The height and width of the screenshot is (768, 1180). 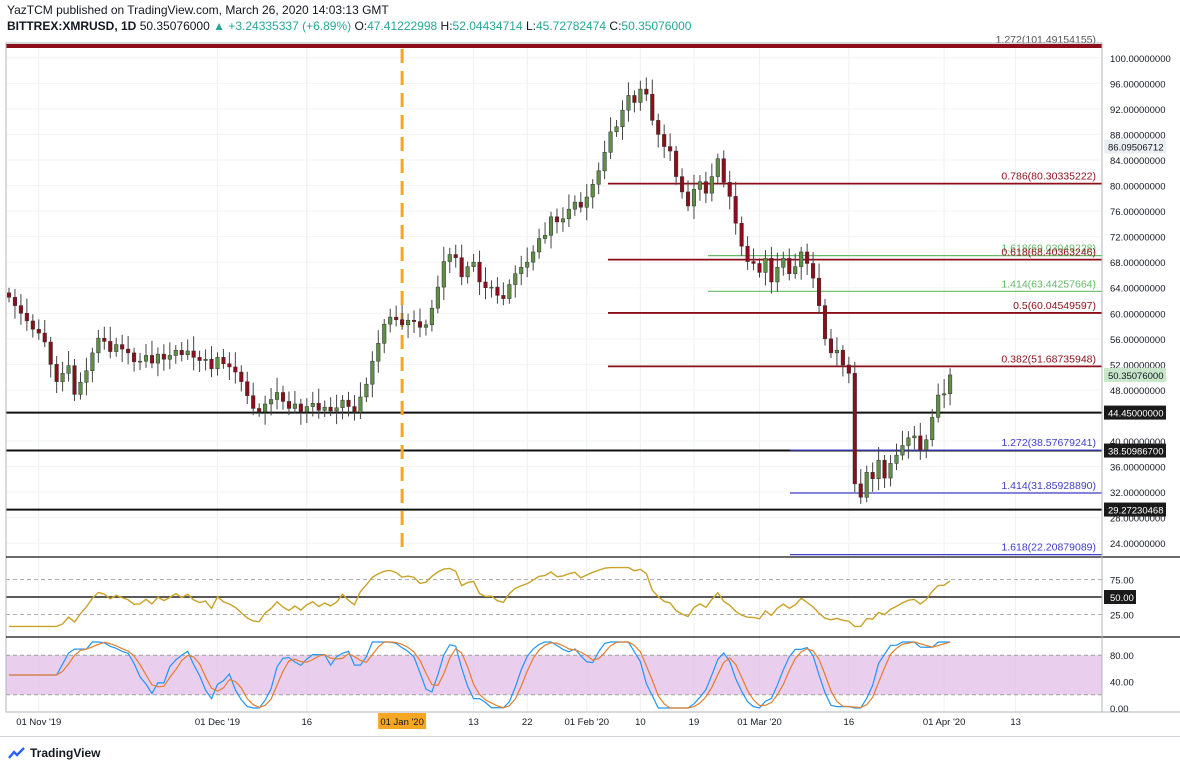 What do you see at coordinates (307, 722) in the screenshot?
I see `time-tick-label: 16` at bounding box center [307, 722].